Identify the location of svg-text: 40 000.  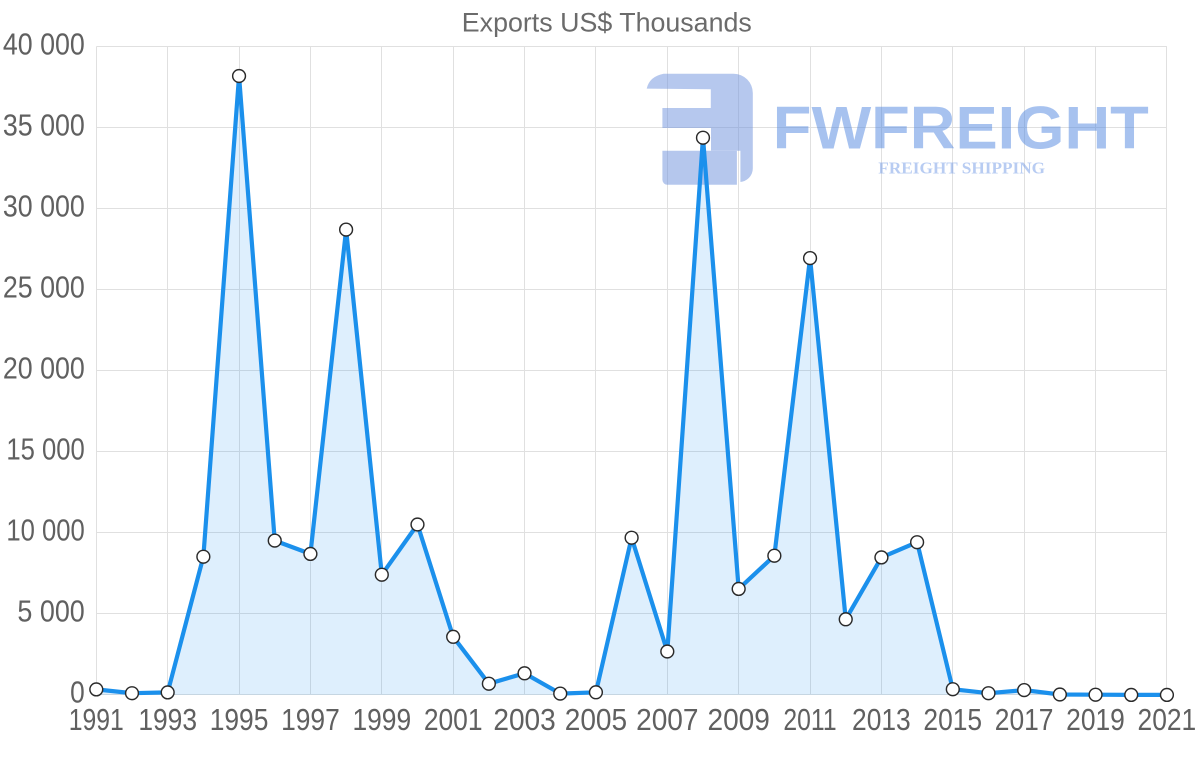
(44, 45).